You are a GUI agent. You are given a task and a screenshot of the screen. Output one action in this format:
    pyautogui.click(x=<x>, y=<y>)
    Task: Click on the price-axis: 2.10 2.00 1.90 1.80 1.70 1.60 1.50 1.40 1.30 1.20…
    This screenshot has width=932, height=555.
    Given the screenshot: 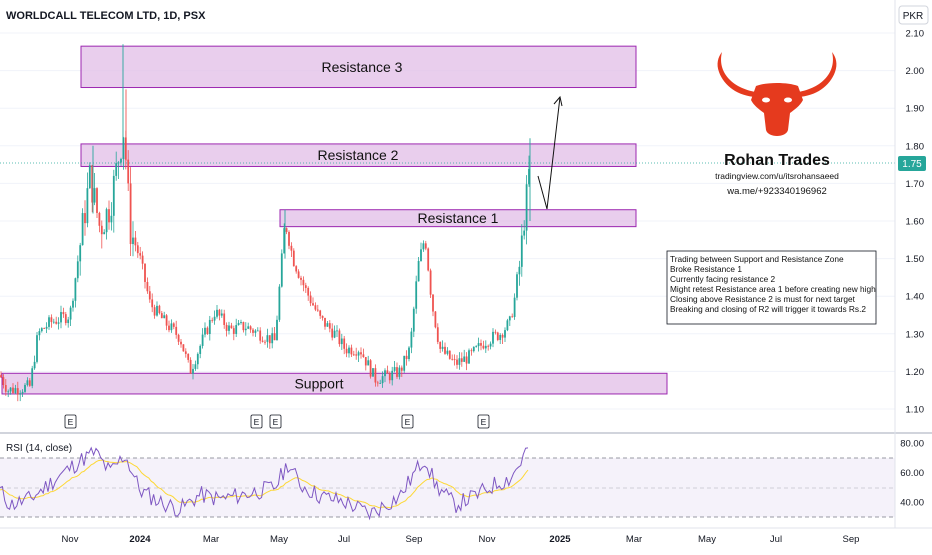 What is the action you would take?
    pyautogui.click(x=915, y=222)
    